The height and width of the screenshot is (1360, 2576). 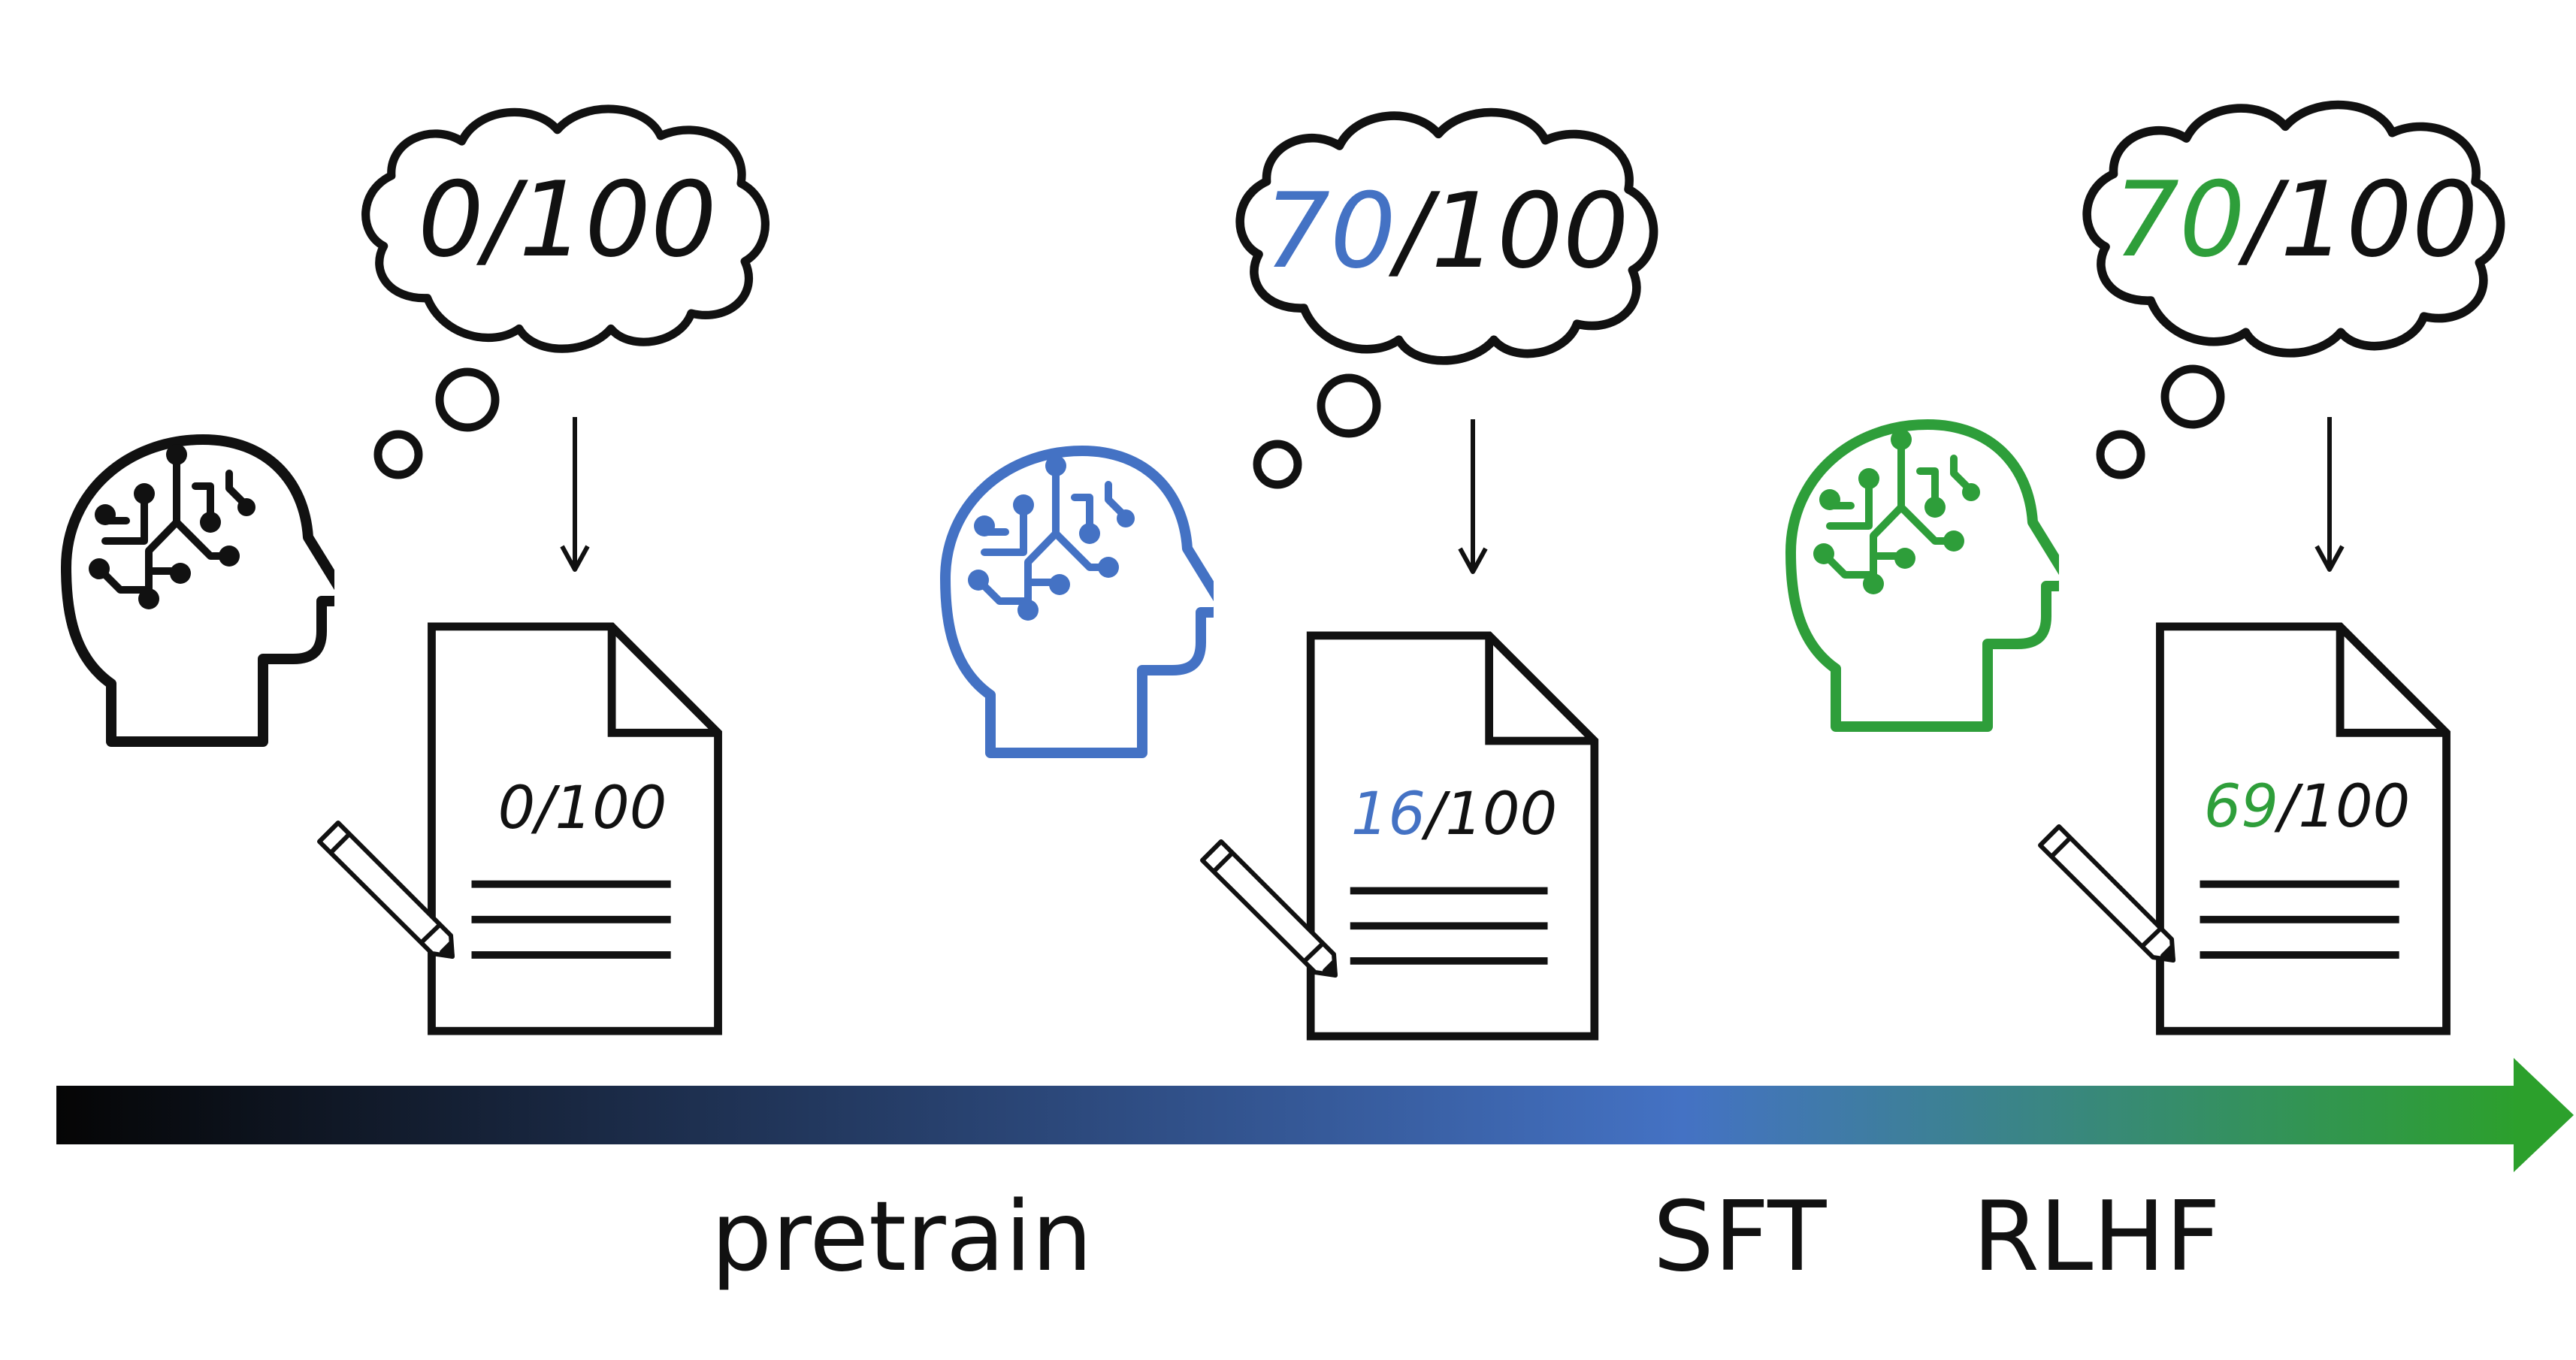 I want to click on cloud-score-value: 0, so click(x=451, y=219).